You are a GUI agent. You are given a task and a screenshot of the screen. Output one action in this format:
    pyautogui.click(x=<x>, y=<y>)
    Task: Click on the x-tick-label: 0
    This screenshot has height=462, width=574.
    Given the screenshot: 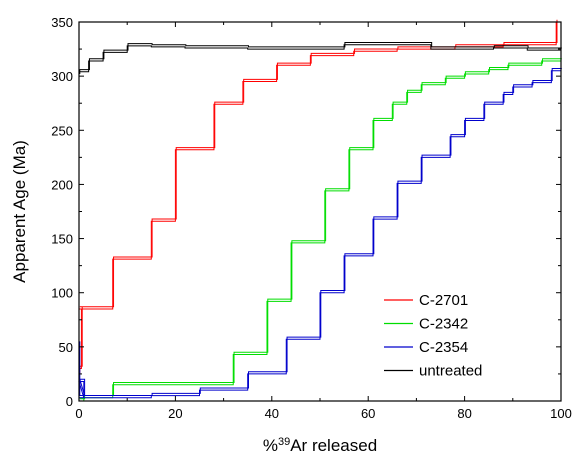 What is the action you would take?
    pyautogui.click(x=78, y=413)
    